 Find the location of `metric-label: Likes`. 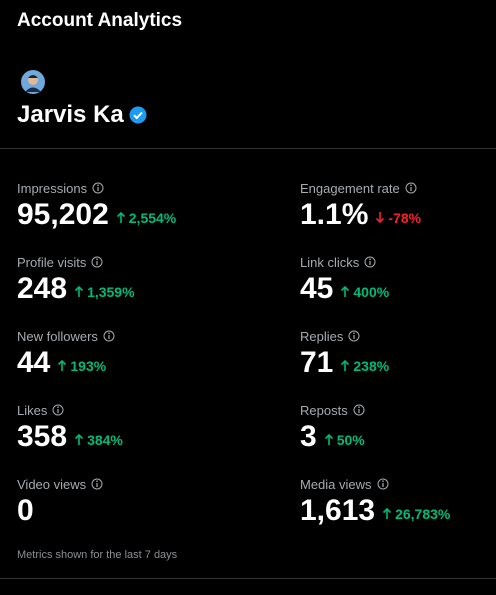

metric-label: Likes is located at coordinates (32, 410).